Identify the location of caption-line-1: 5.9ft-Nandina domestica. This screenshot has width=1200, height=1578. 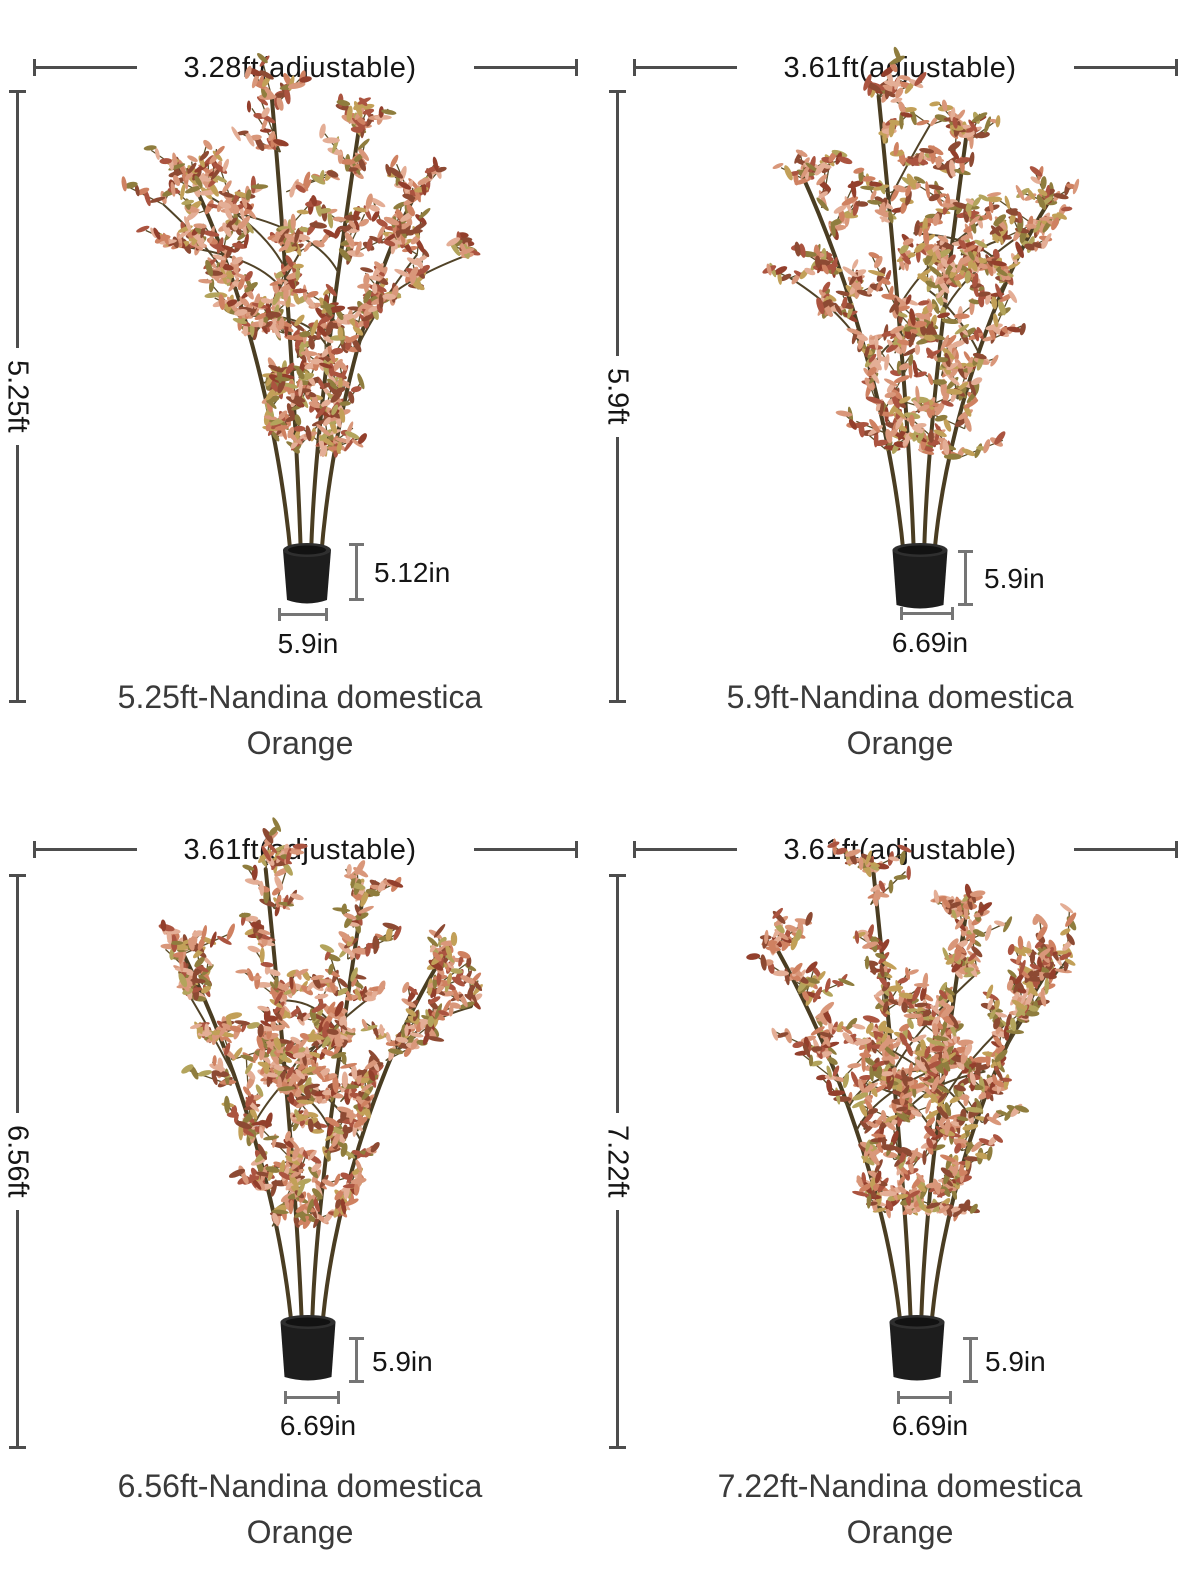
(900, 697).